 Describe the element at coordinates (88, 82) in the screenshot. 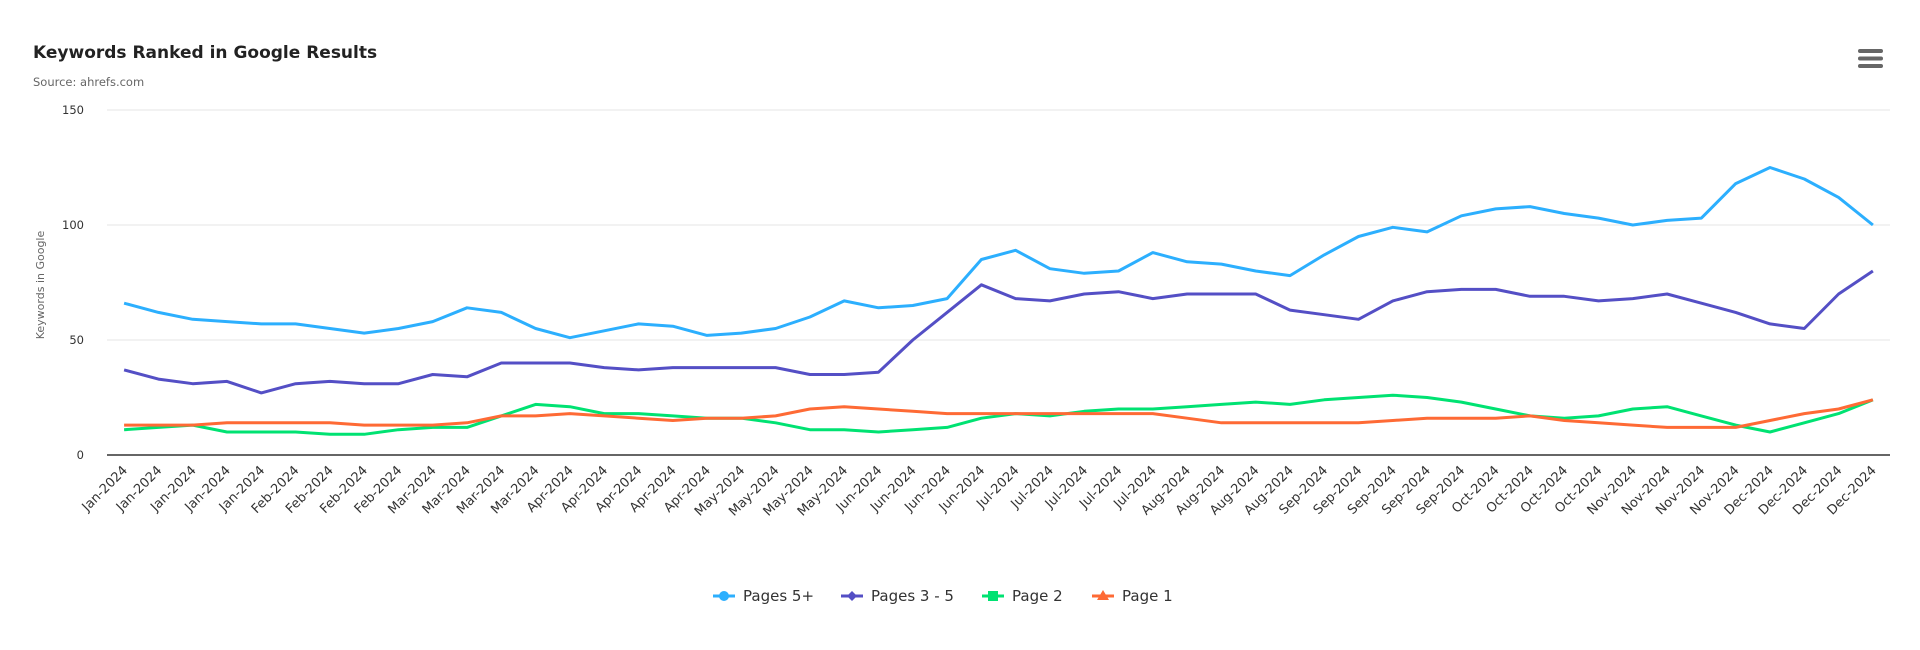

I see `chart-subtitle: Source: ahrefs.com` at that location.